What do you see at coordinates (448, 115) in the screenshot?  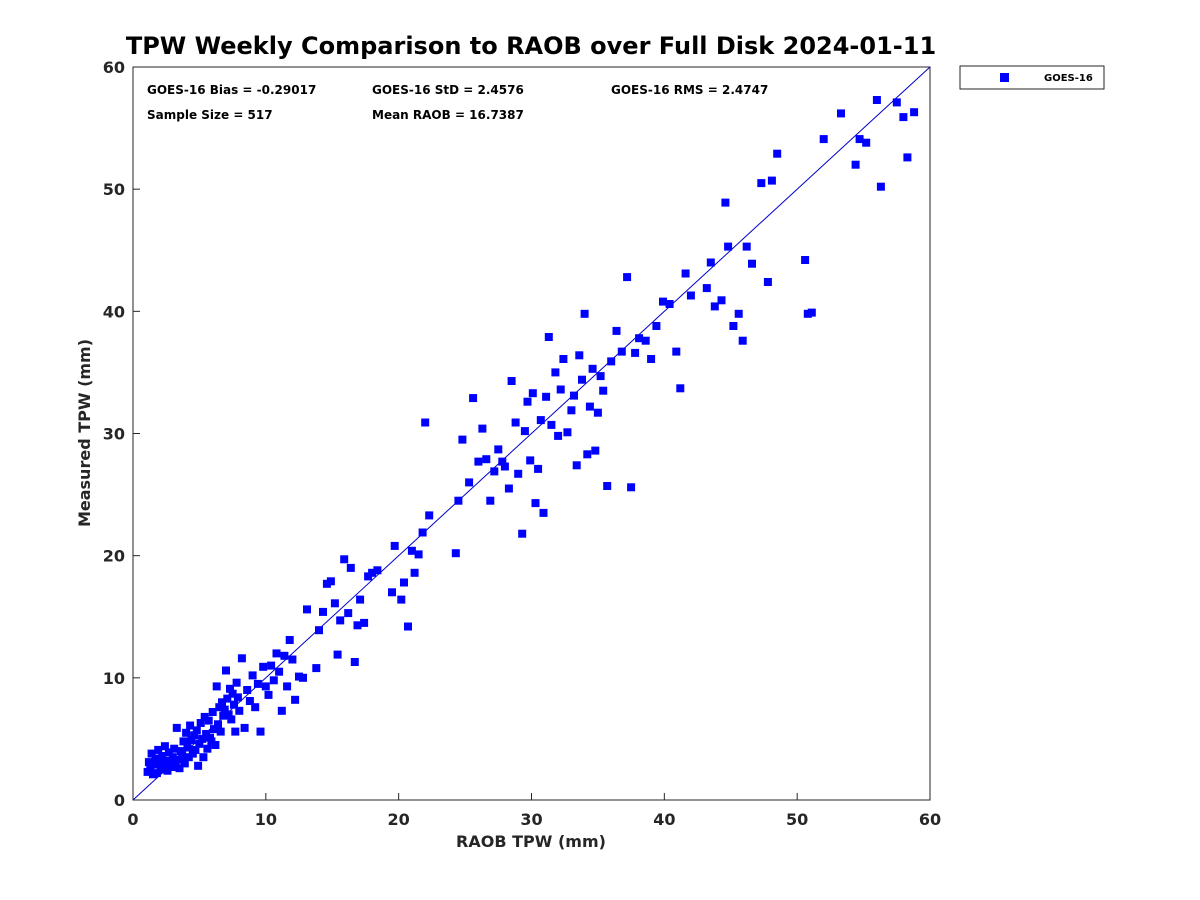 I see `mean-raob-stat: Mean RAOB = 16.7387` at bounding box center [448, 115].